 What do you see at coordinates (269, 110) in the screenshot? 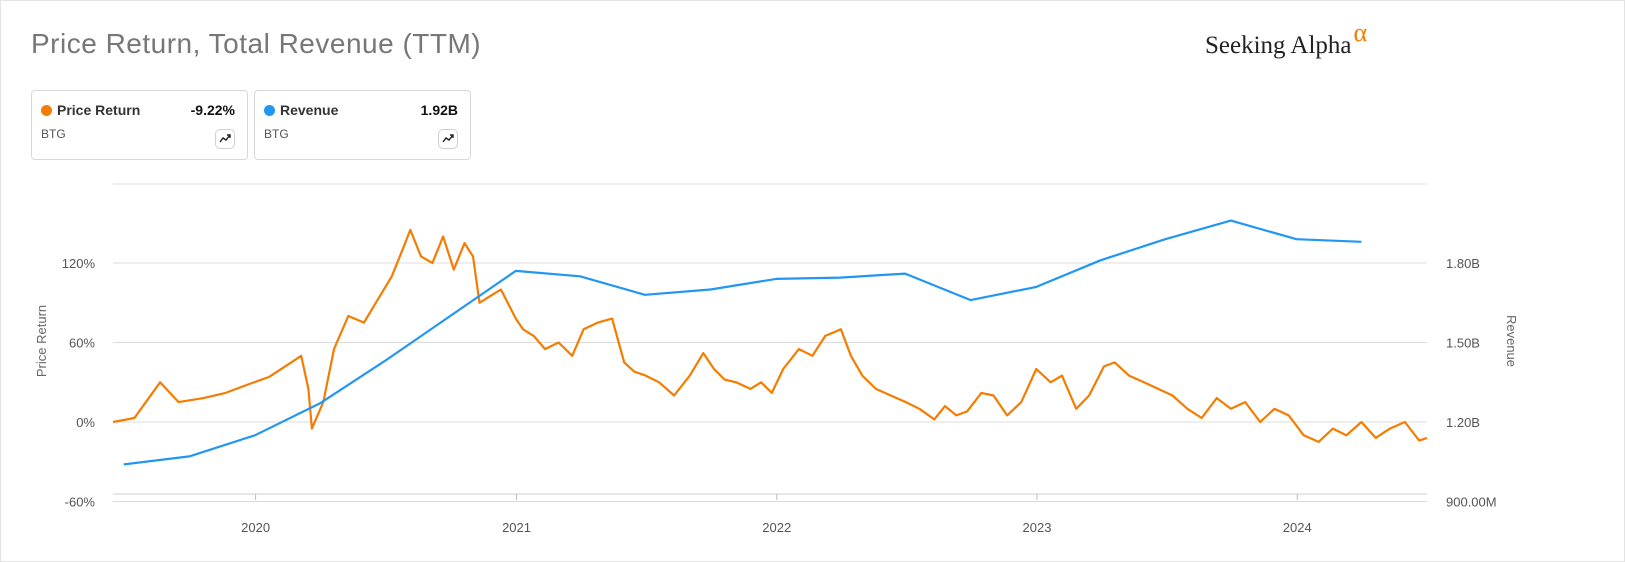
I see `revenue-dot-icon` at bounding box center [269, 110].